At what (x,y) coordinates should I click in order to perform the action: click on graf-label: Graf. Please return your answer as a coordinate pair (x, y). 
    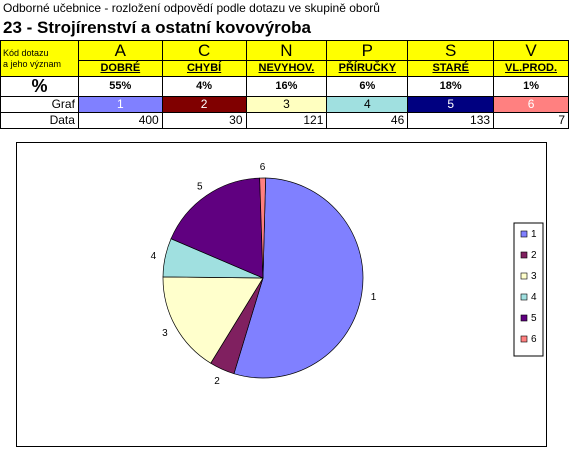
    Looking at the image, I should click on (39, 104).